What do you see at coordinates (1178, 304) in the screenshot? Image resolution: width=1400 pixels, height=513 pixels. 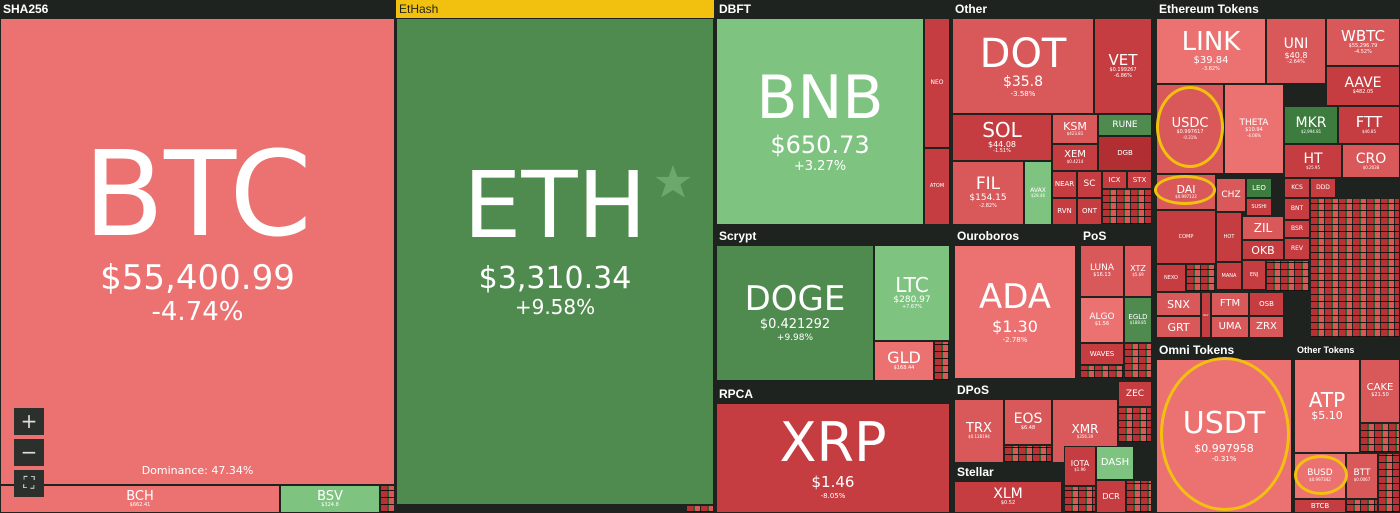 I see `tile-snx: SNX` at bounding box center [1178, 304].